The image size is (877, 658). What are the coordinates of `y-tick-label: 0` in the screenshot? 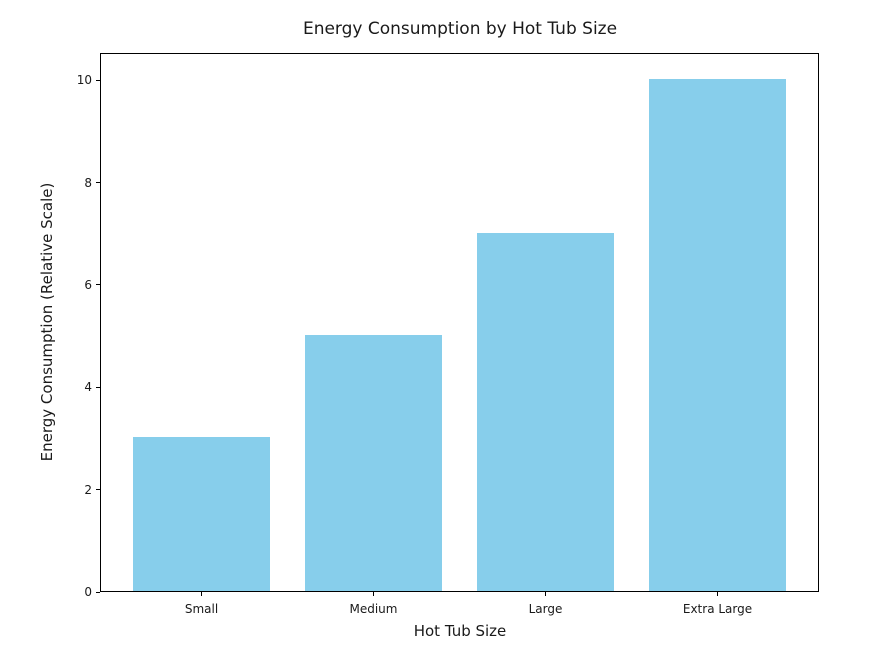 It's located at (88, 592).